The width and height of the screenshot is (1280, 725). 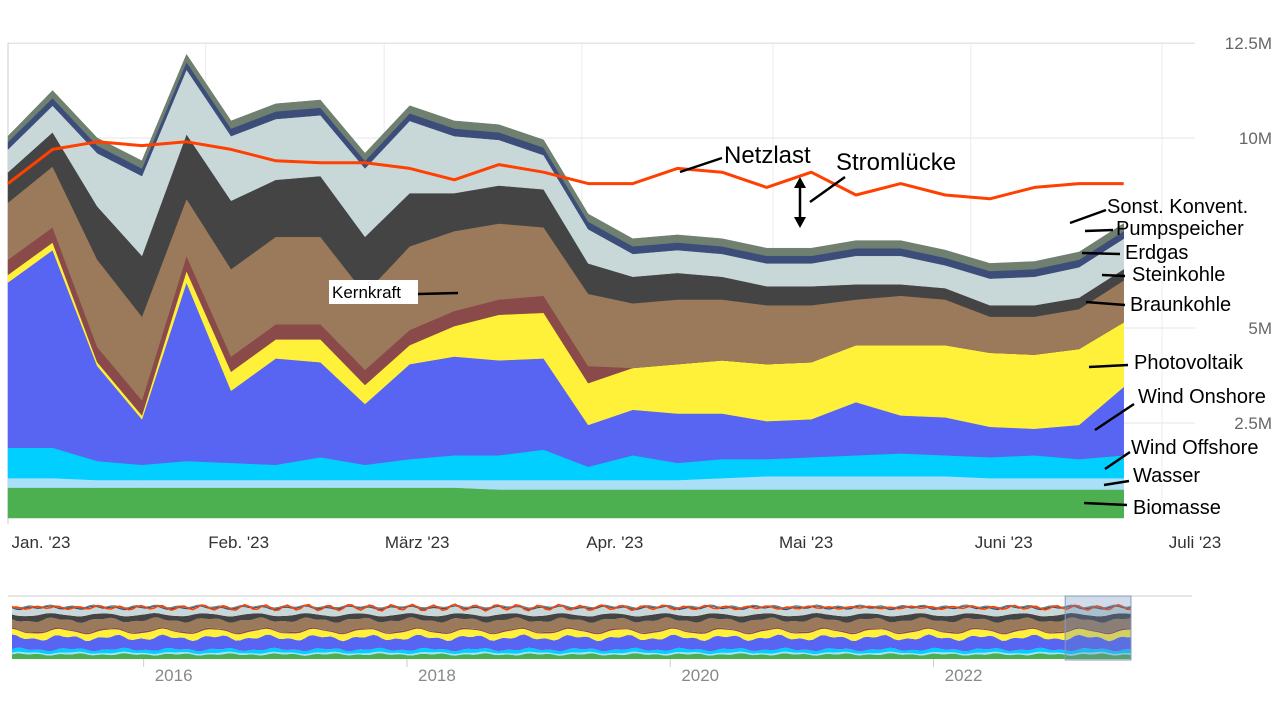 I want to click on x-tick-label-3: Apr. '23, so click(x=614, y=542).